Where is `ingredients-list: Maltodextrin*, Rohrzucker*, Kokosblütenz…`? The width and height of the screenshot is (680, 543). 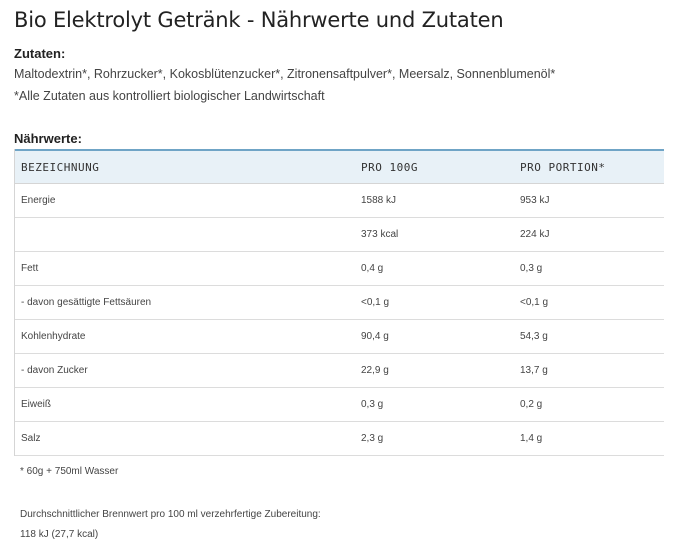
ingredients-list: Maltodextrin*, Rohrzucker*, Kokosblütenz… is located at coordinates (285, 74).